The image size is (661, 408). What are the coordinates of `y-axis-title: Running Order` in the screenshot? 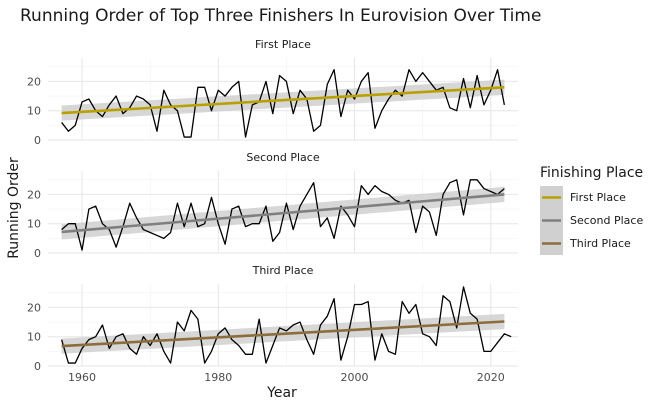 It's located at (14, 208).